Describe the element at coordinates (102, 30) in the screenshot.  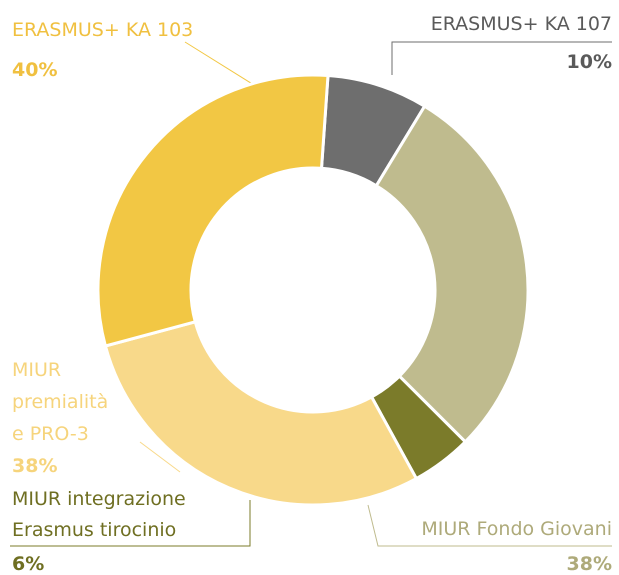
I see `category-label: ERASMUS+ KA 103` at that location.